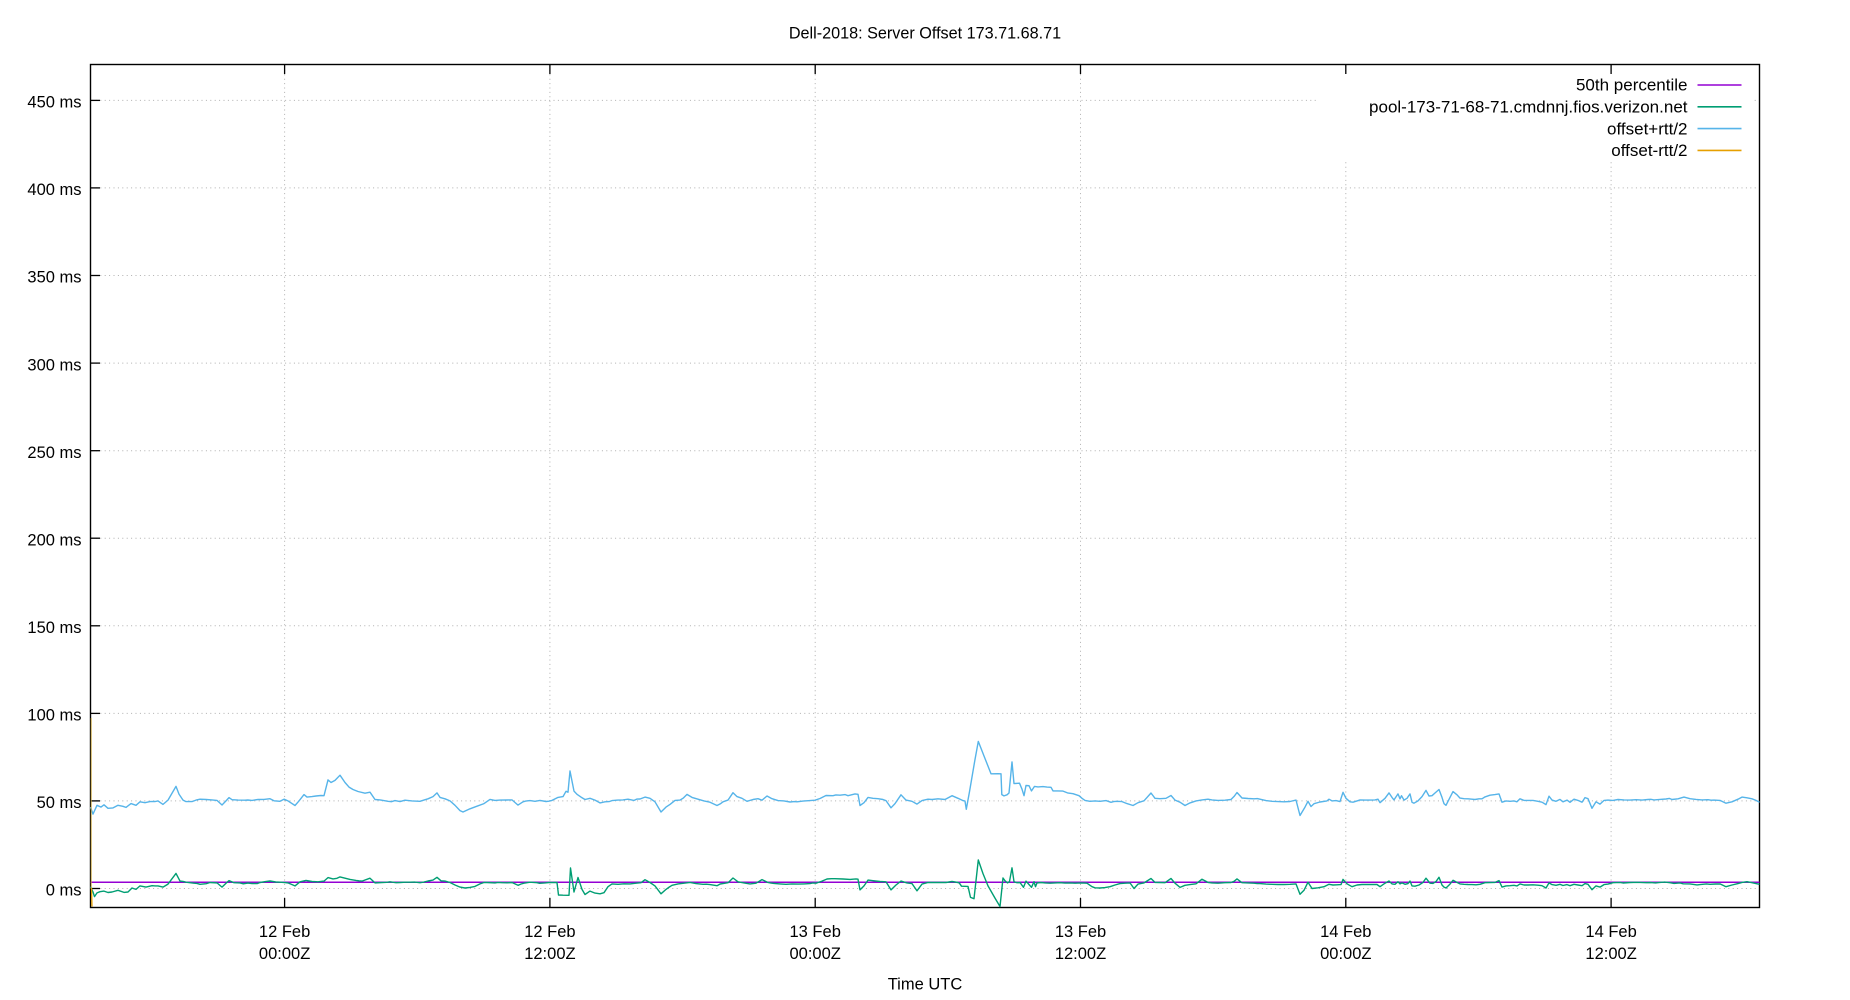 The image size is (1850, 1000). Describe the element at coordinates (1632, 85) in the screenshot. I see `svg-text: 50th percentile` at that location.